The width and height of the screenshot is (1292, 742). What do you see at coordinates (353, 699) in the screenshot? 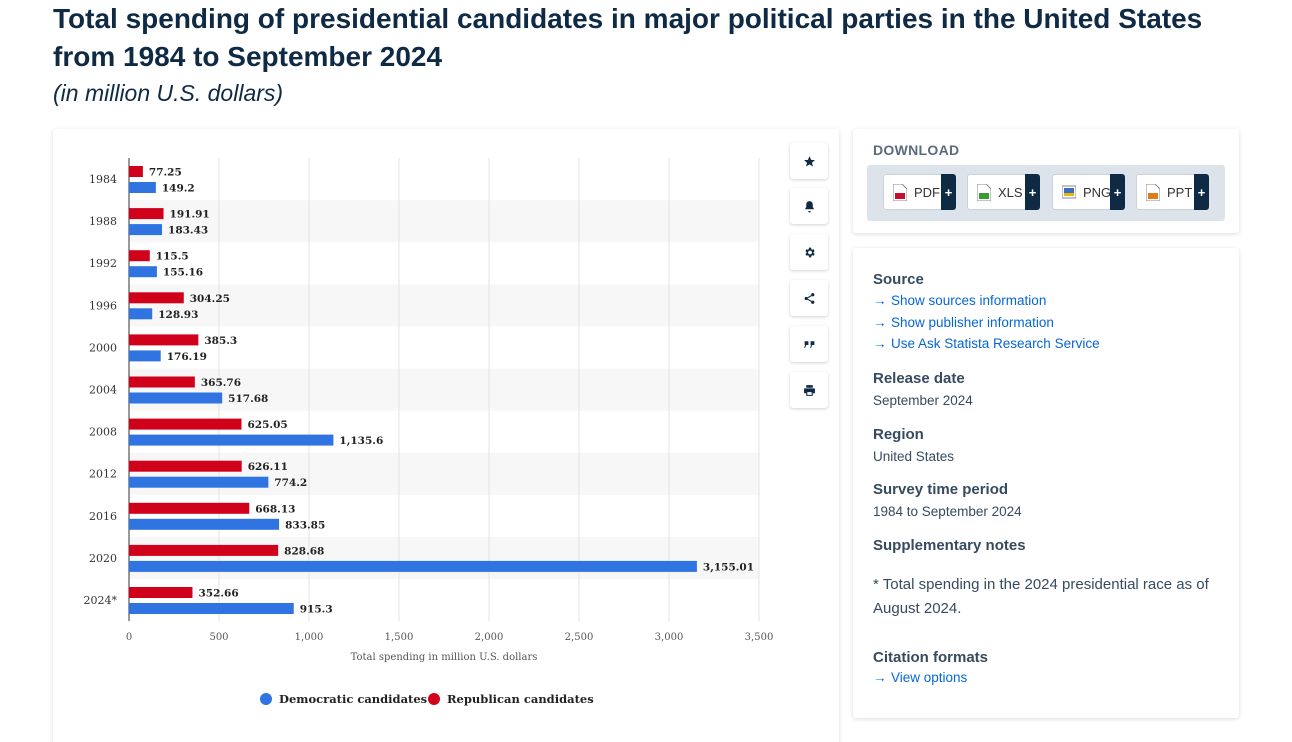
I see `legend-democratic-label: Democratic candidates` at bounding box center [353, 699].